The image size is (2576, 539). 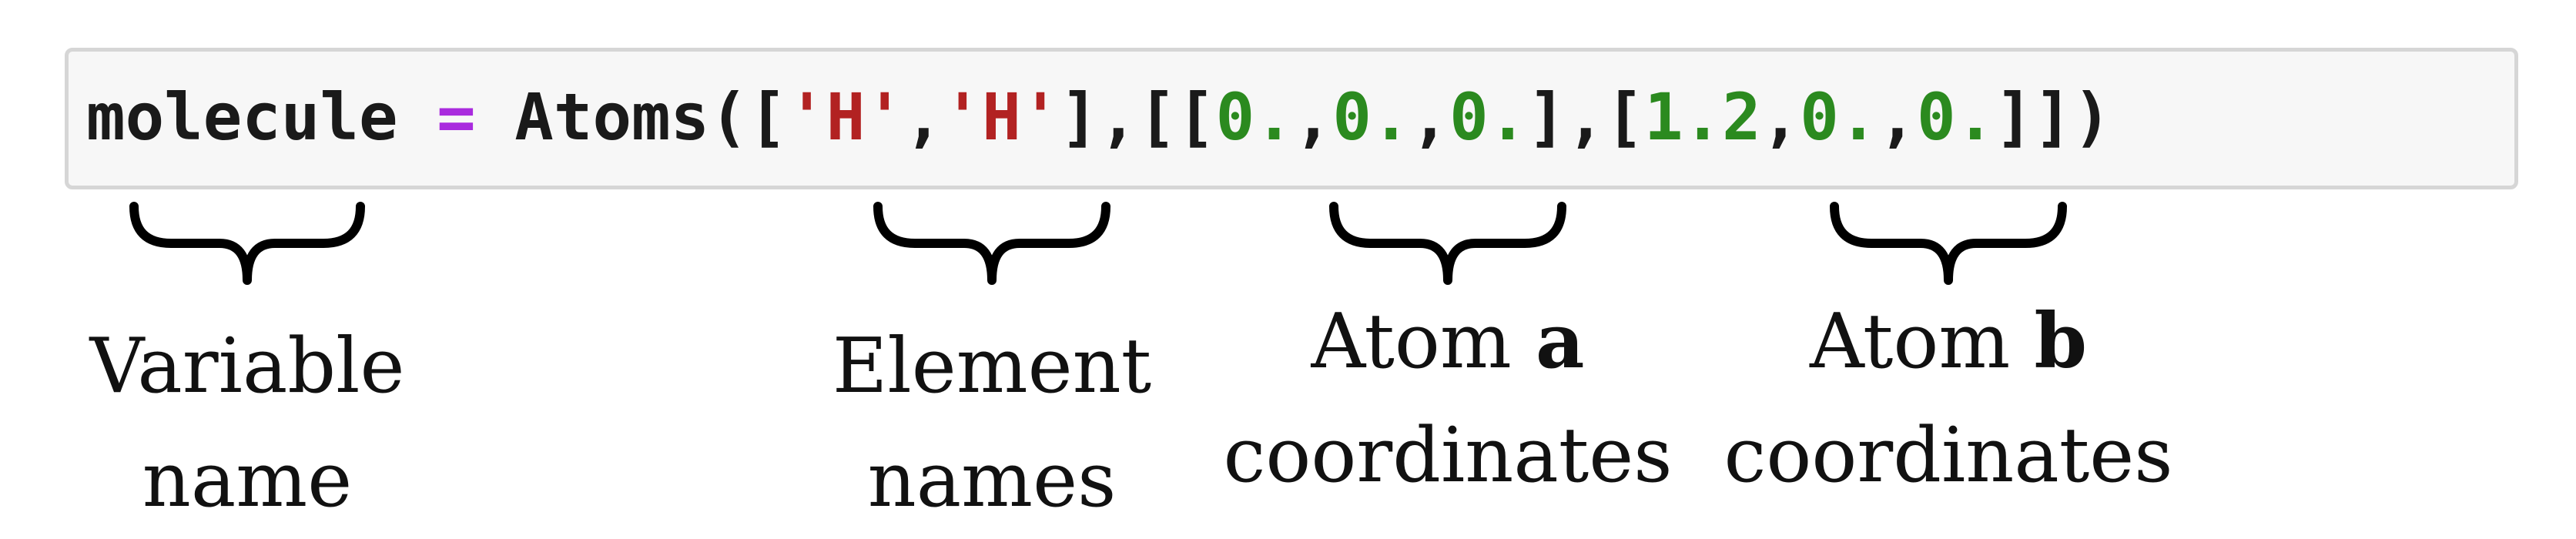 I want to click on atom-a-y: 0., so click(x=1372, y=117).